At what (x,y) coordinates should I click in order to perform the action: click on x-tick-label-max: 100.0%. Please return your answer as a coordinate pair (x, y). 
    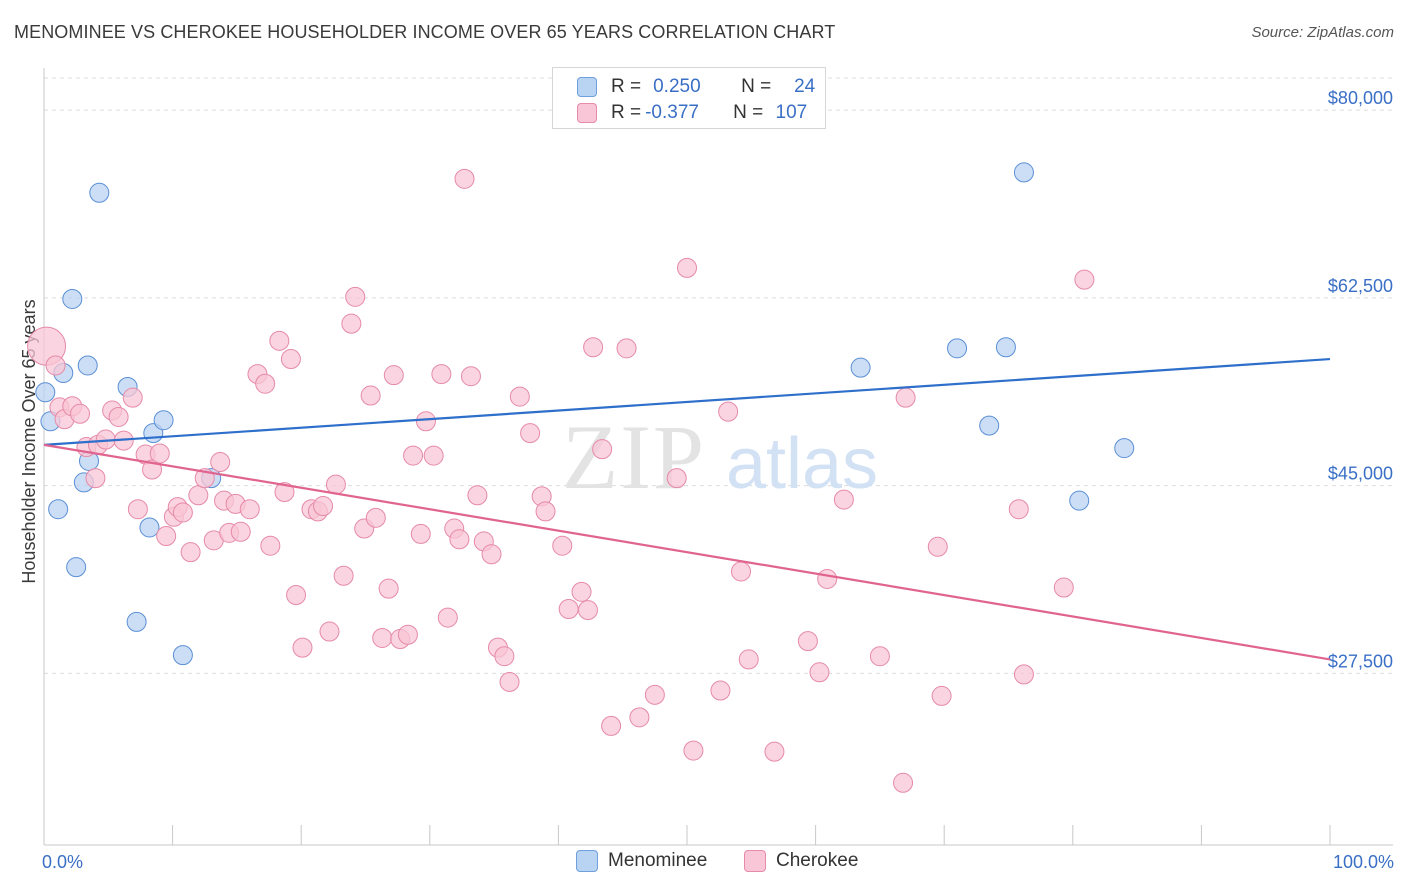
    Looking at the image, I should click on (1363, 862).